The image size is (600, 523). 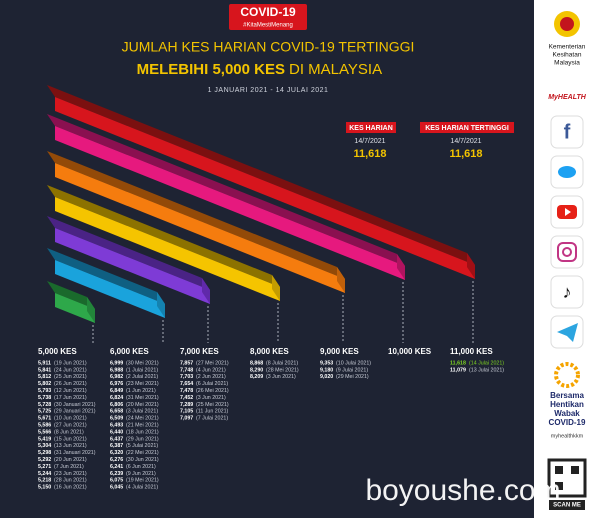 I want to click on entry-value: 6,806, so click(x=116, y=405).